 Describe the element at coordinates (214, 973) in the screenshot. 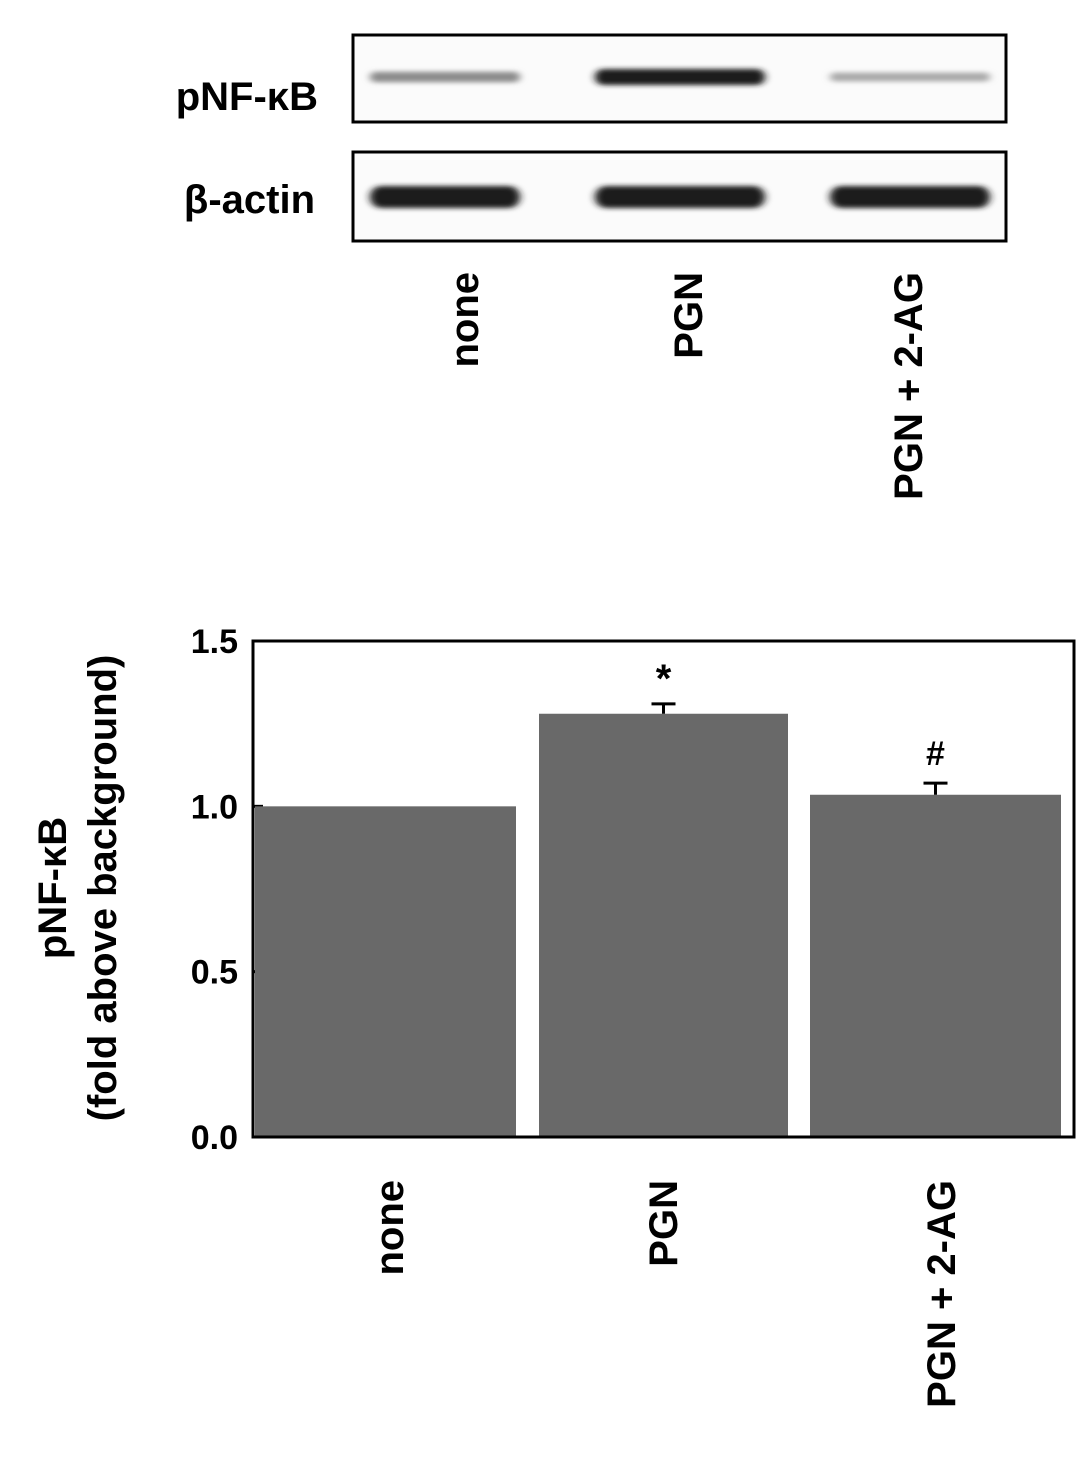

I see `y-tick-label: 0.5` at that location.